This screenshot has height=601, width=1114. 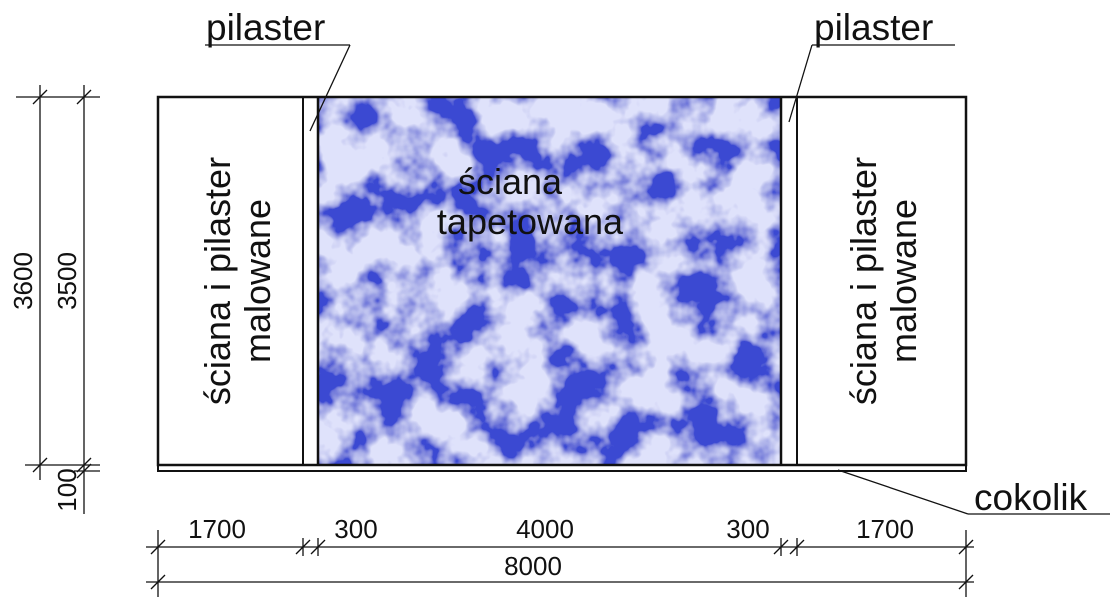 I want to click on dim-label-width-2: 300, so click(x=355, y=529).